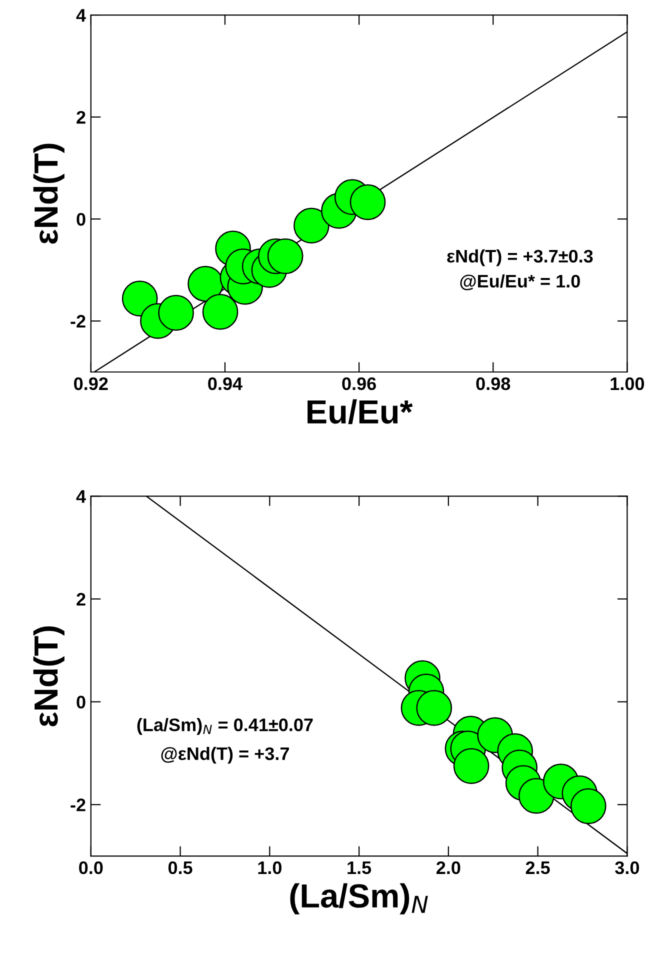 The height and width of the screenshot is (970, 654). I want to click on x-axis-title: (La/Sm)$_{N}$, so click(359, 898).